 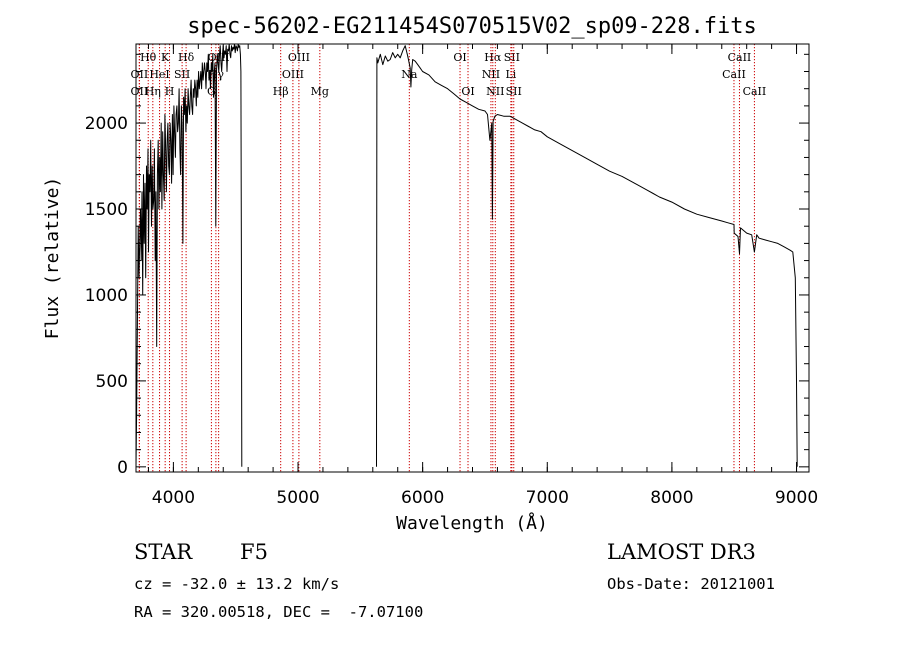 What do you see at coordinates (159, 74) in the screenshot?
I see `marker-label-4: HeI` at bounding box center [159, 74].